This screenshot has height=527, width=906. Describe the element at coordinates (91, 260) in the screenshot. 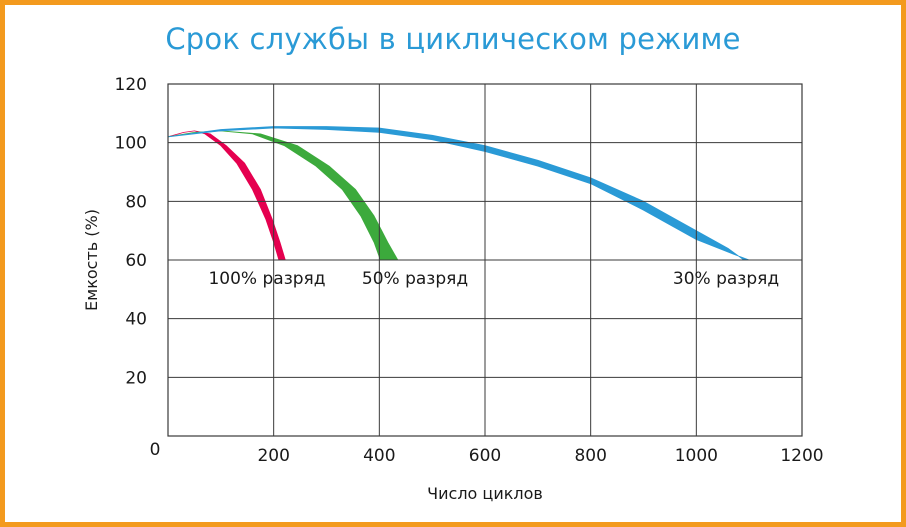

I see `y-axis-label: Емкость (%)` at that location.